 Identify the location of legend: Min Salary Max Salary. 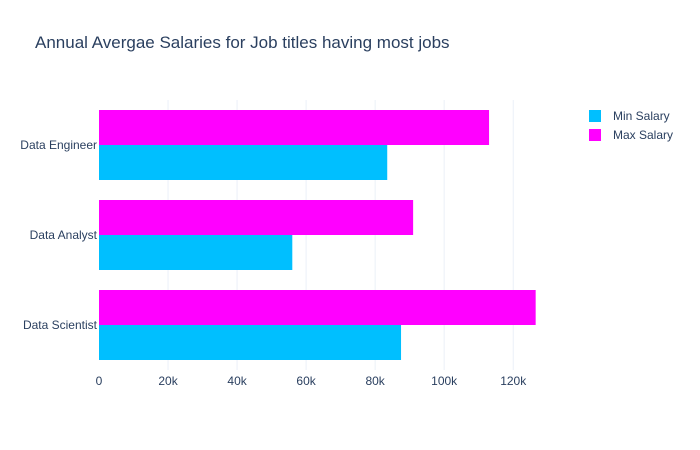
(631, 125).